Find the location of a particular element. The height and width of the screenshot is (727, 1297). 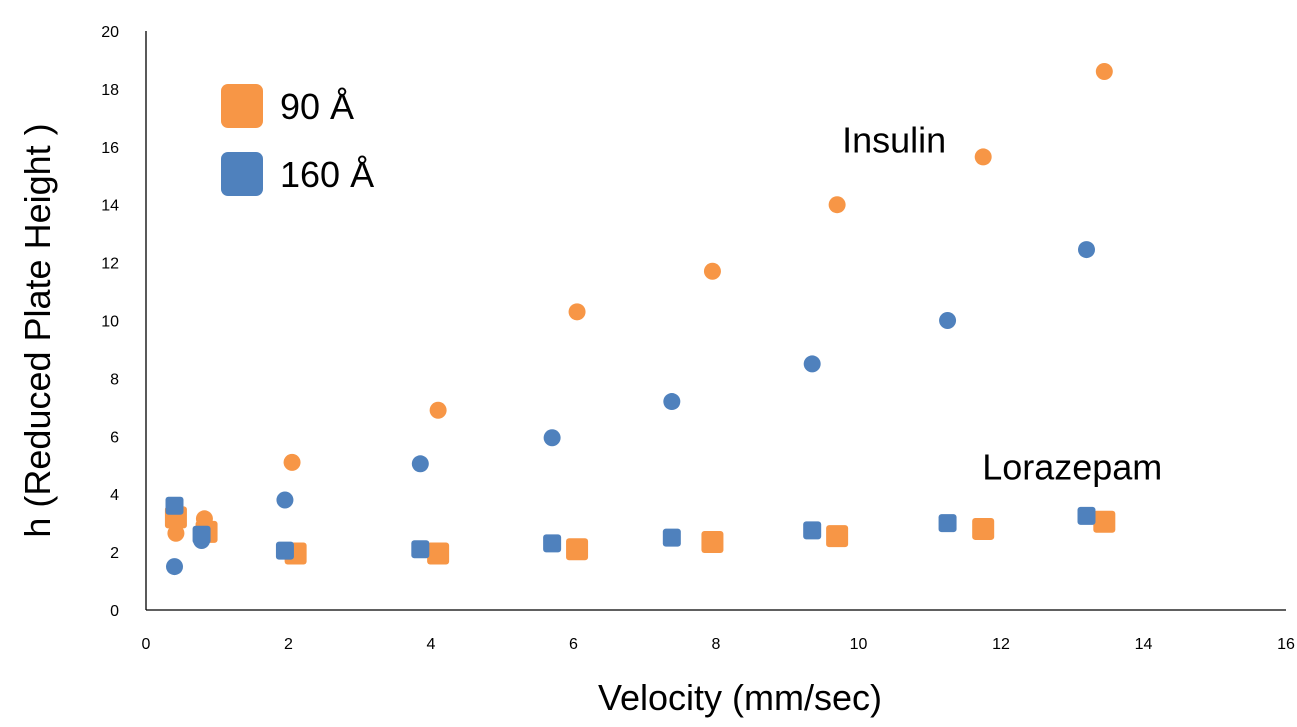

x-tick-label: 8 is located at coordinates (716, 644).